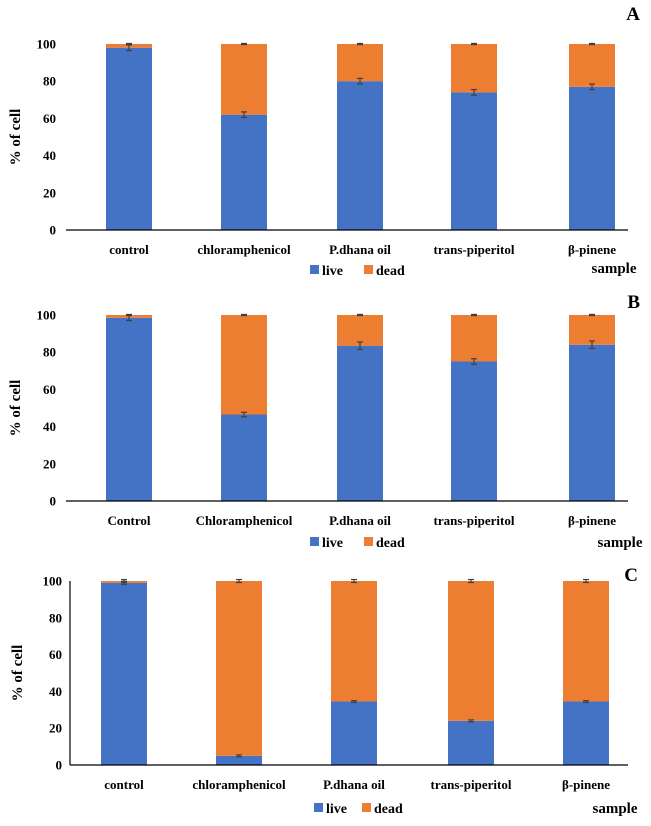 Image resolution: width=651 pixels, height=826 pixels. What do you see at coordinates (631, 575) in the screenshot?
I see `panel-label: C` at bounding box center [631, 575].